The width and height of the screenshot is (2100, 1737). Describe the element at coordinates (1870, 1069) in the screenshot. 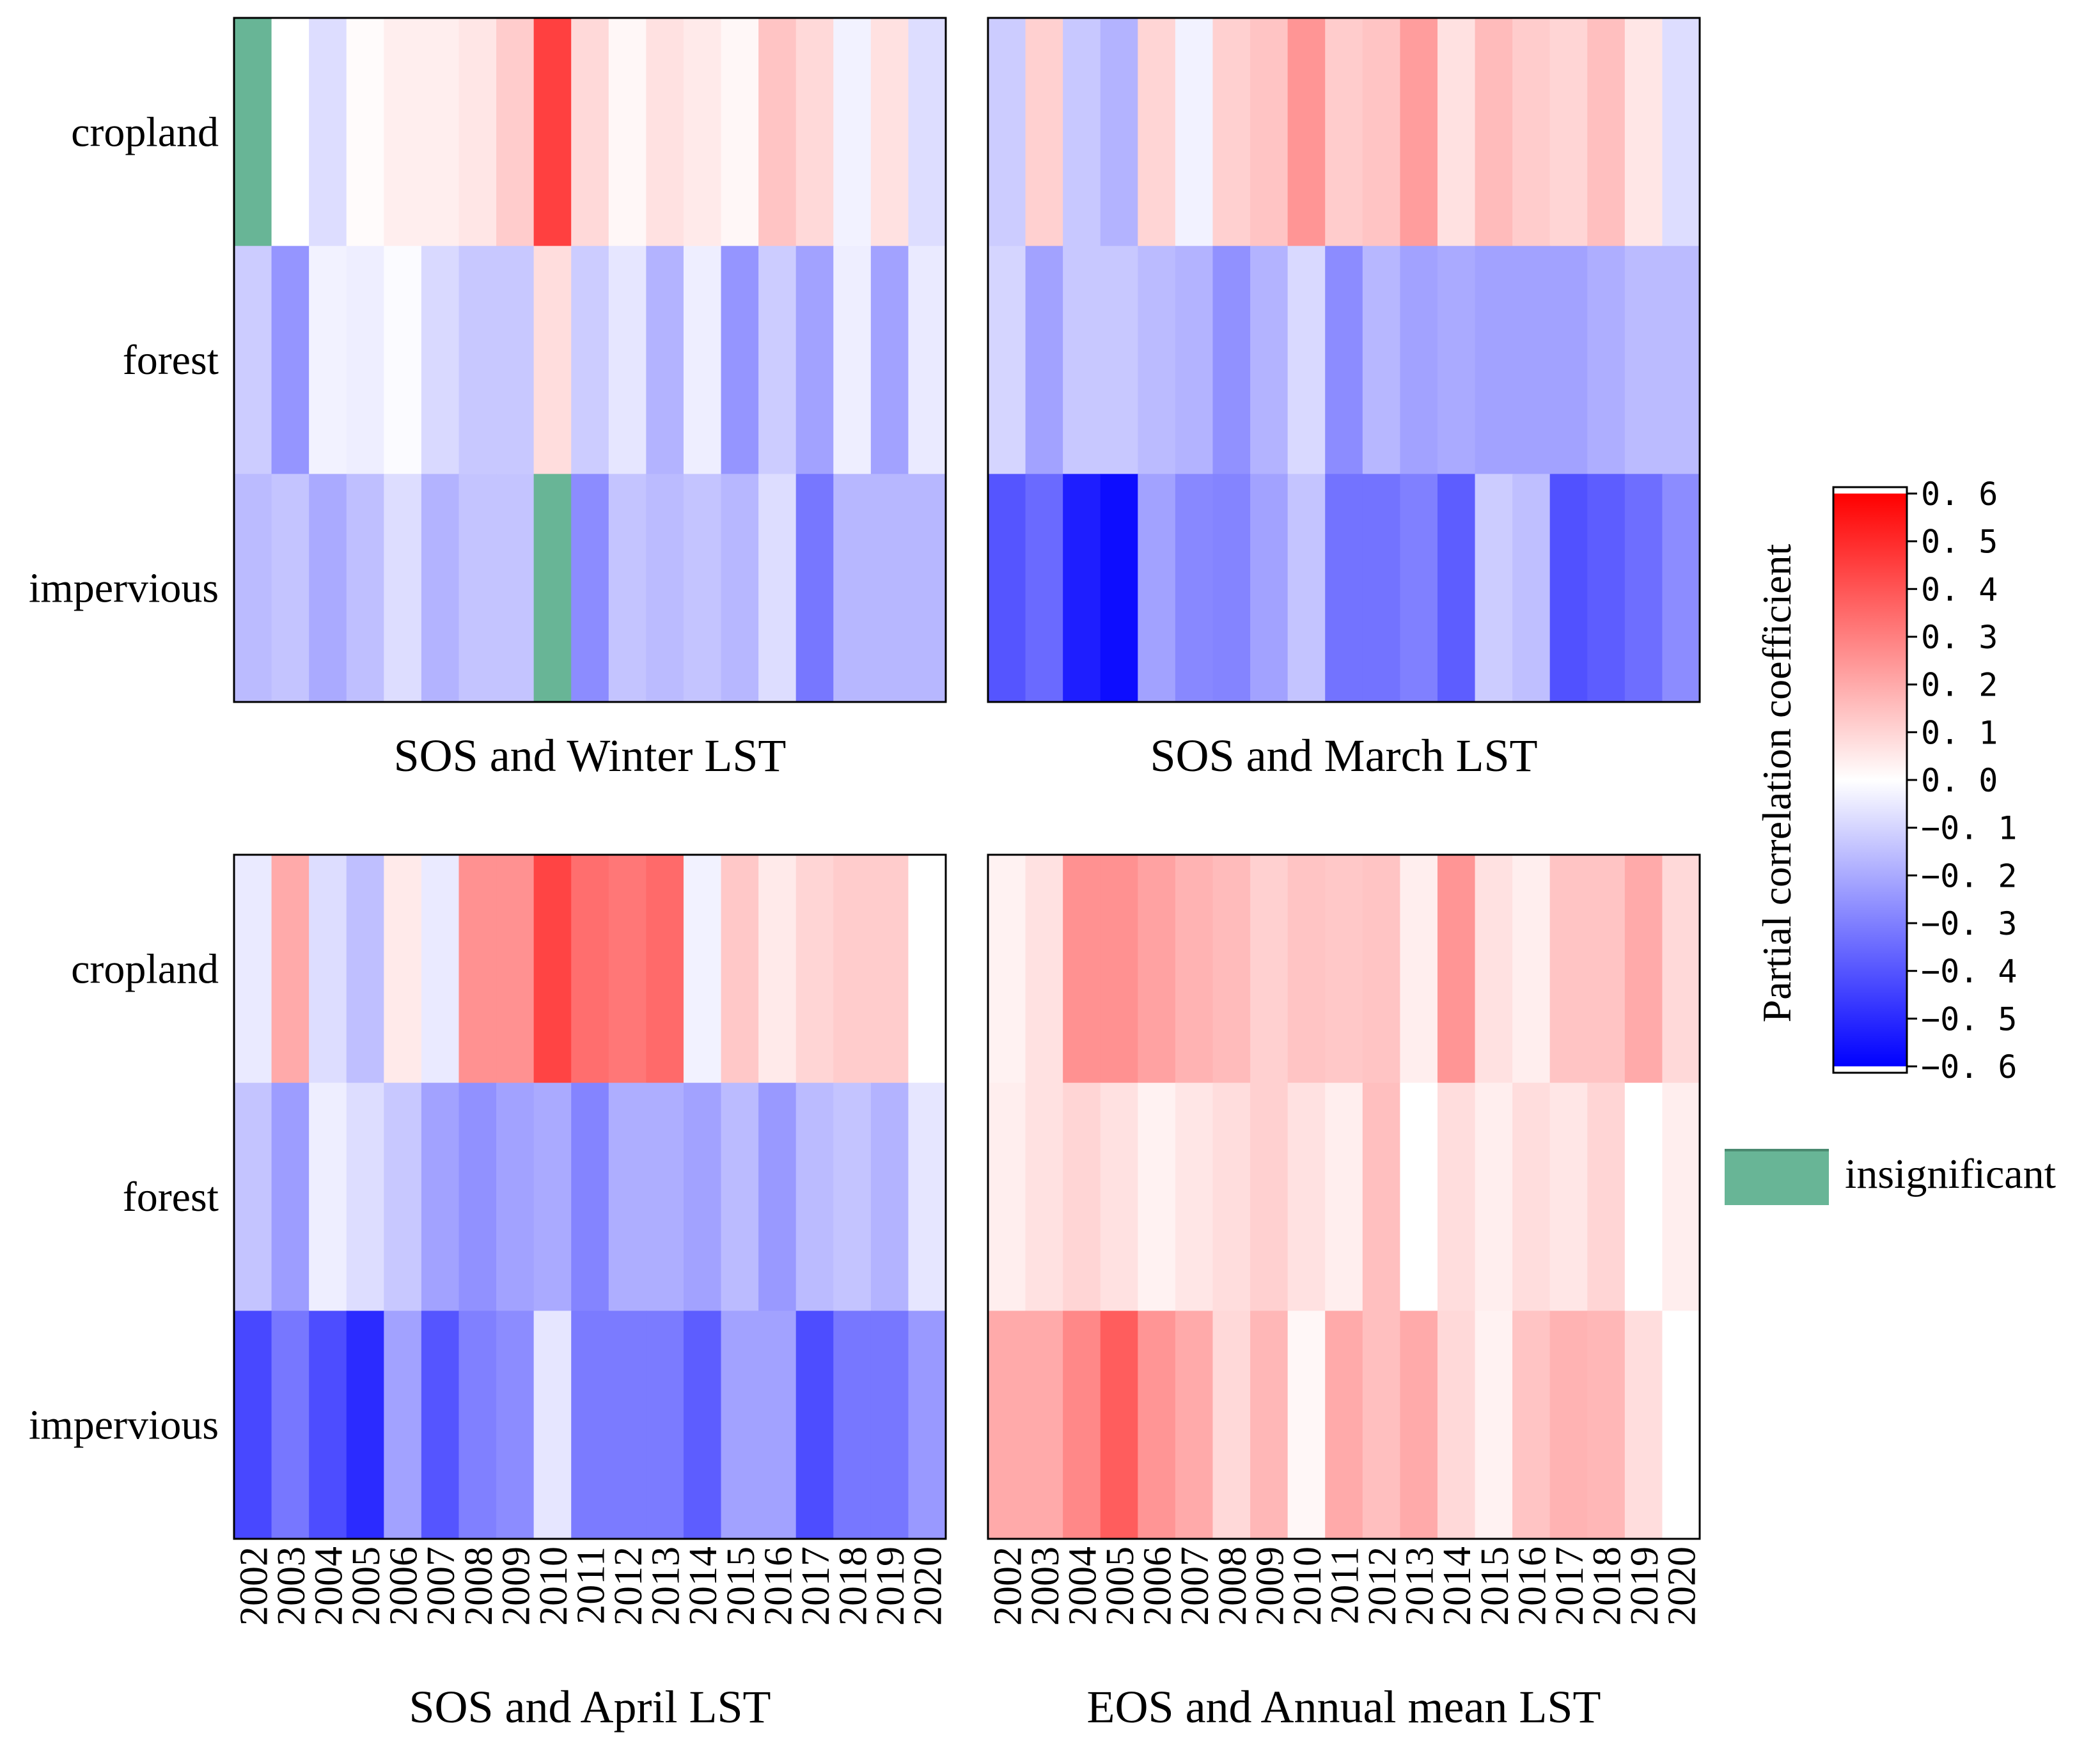

I see `colorbar-bottom-cap` at that location.